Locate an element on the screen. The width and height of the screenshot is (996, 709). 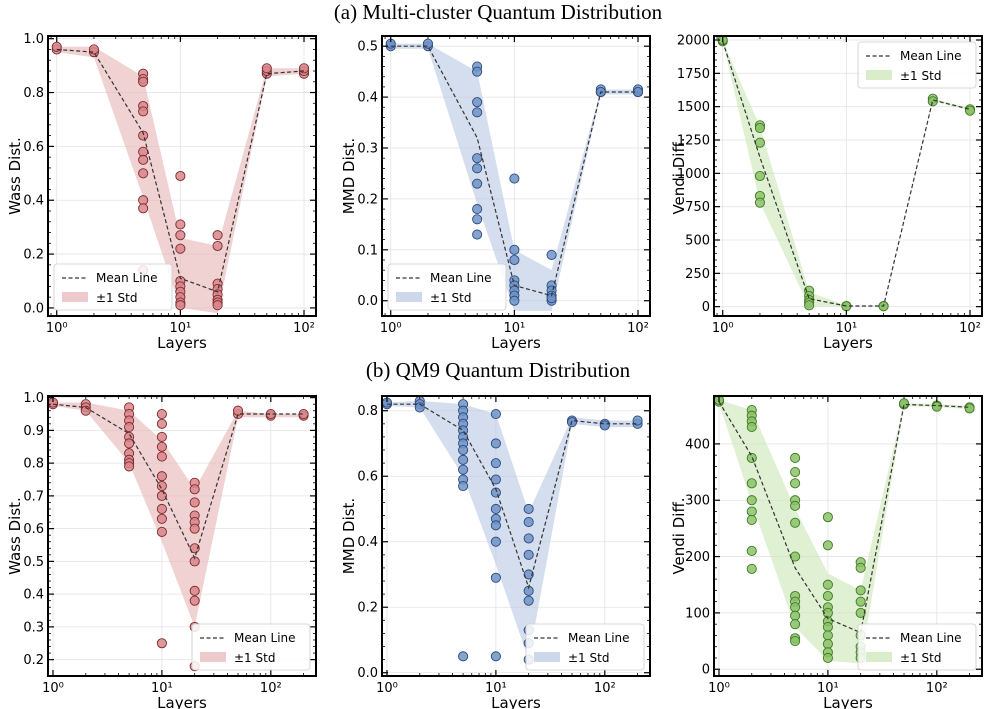
y-tick-label: 0.9 is located at coordinates (33, 431).